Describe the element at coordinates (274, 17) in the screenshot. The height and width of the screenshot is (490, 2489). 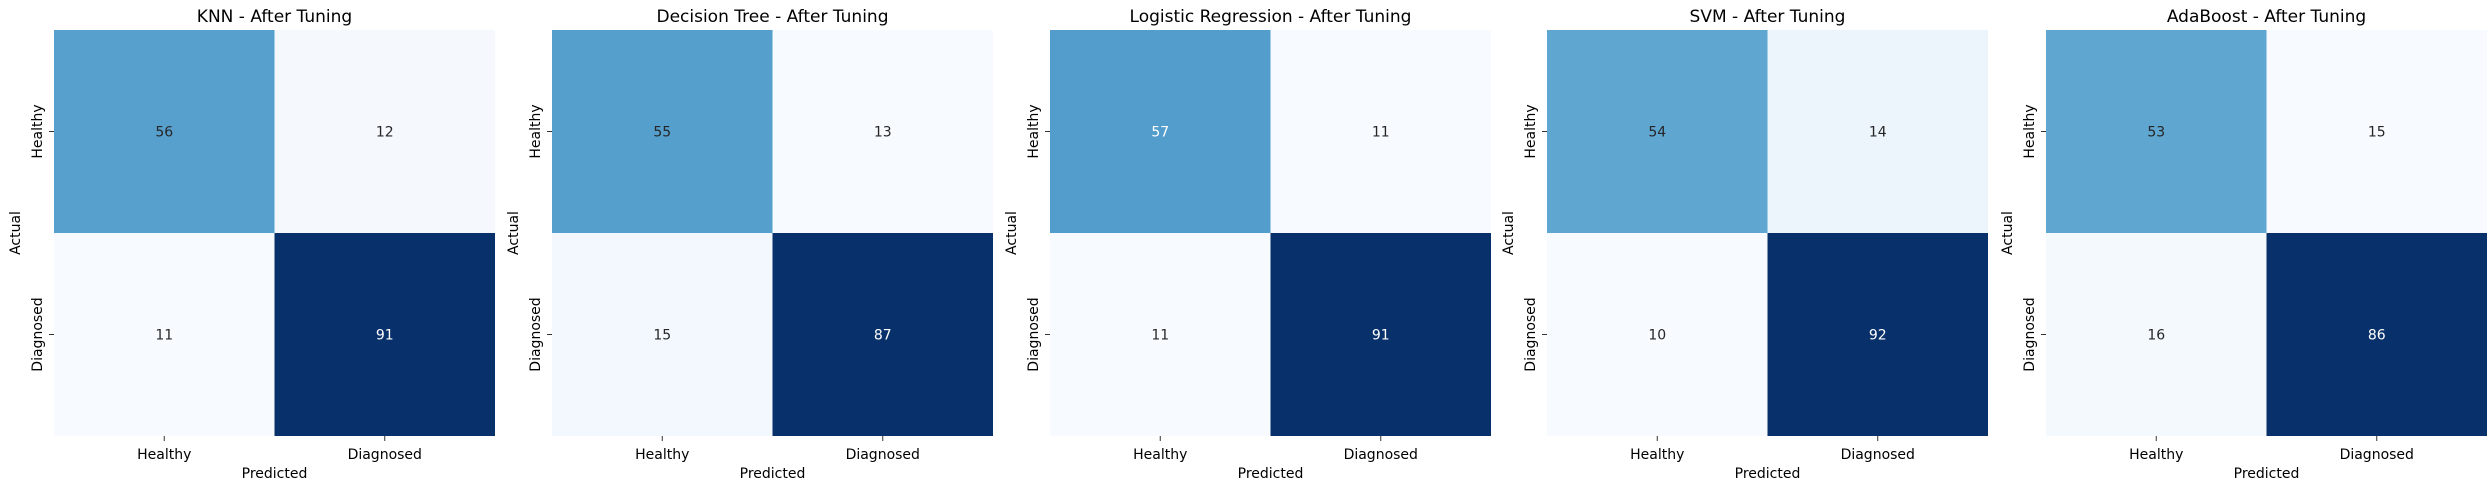
I see `chart-title: KNN - After Tuning` at that location.